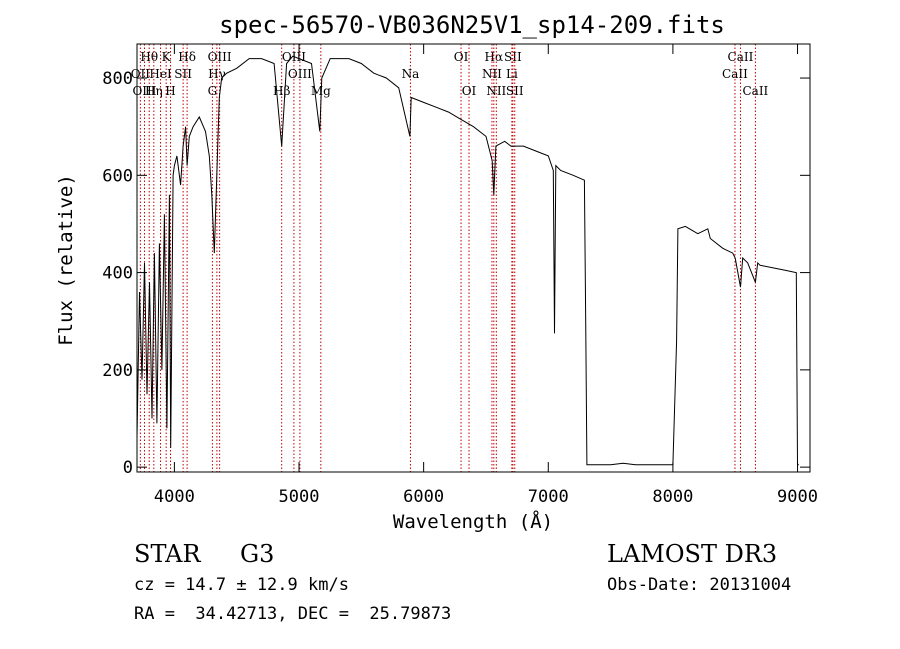  I want to click on x-tick-label: 4000, so click(174, 497).